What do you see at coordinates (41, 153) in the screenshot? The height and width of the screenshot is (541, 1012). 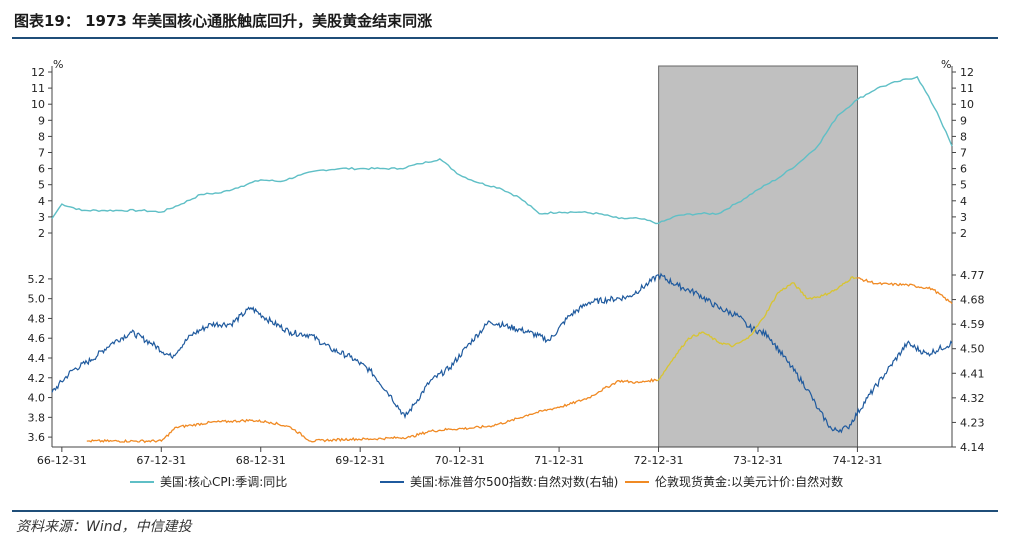 I see `top-left-tick-label: 7` at bounding box center [41, 153].